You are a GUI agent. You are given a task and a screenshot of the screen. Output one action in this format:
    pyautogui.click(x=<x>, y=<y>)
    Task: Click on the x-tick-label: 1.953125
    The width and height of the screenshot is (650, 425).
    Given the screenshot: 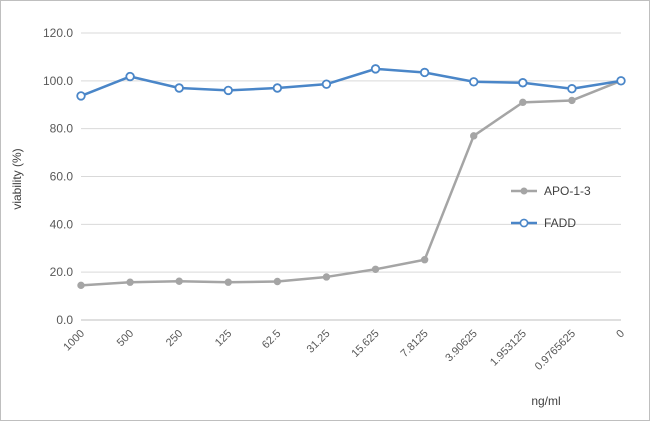 What is the action you would take?
    pyautogui.click(x=508, y=348)
    